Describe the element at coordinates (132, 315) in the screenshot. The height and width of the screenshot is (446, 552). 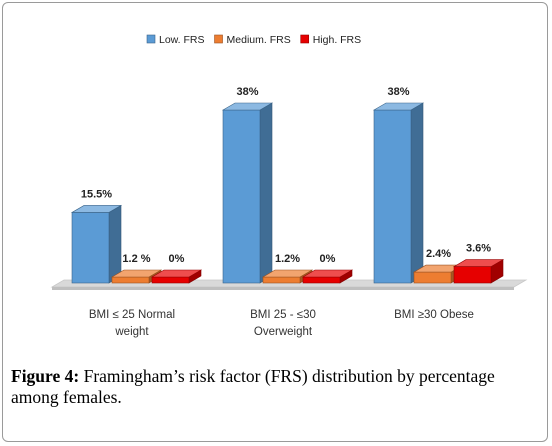
I see `category-label: BMI ≤ 25 Normal` at that location.